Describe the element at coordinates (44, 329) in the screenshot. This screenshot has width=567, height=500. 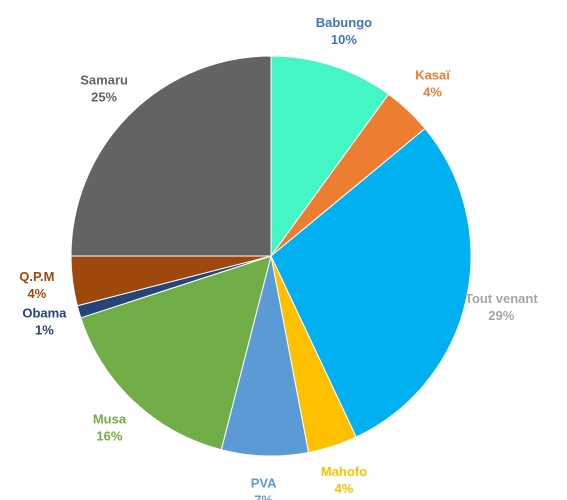
I see `slice-label-value: 1%` at that location.